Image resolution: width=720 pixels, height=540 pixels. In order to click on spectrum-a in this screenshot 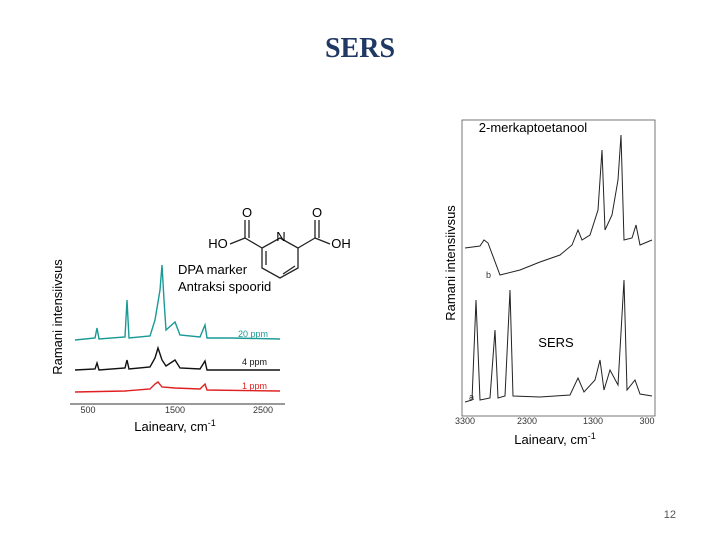, I will do `click(558, 341)`.